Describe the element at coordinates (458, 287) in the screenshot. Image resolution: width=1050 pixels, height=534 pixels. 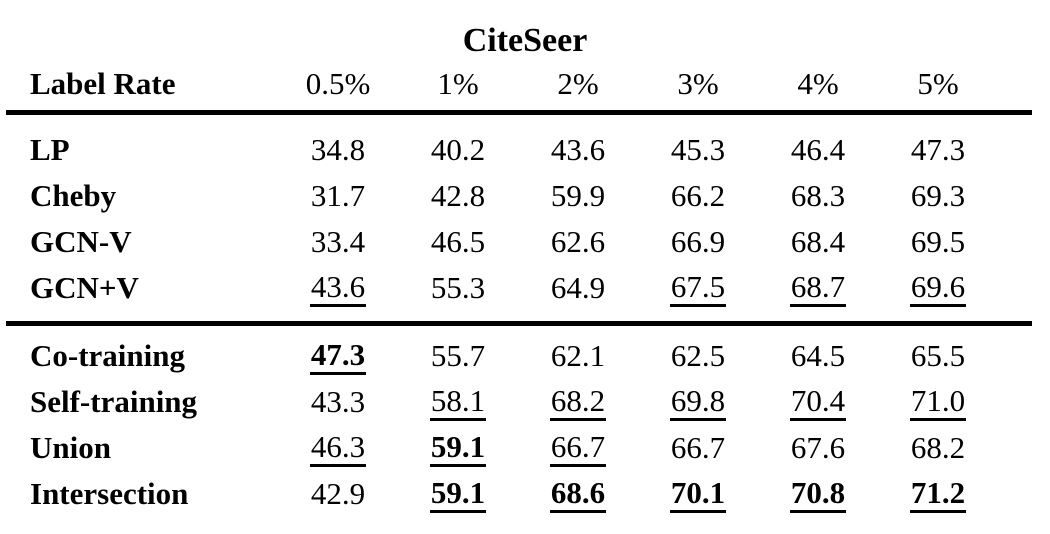
I see `value-cell: 55.3` at that location.